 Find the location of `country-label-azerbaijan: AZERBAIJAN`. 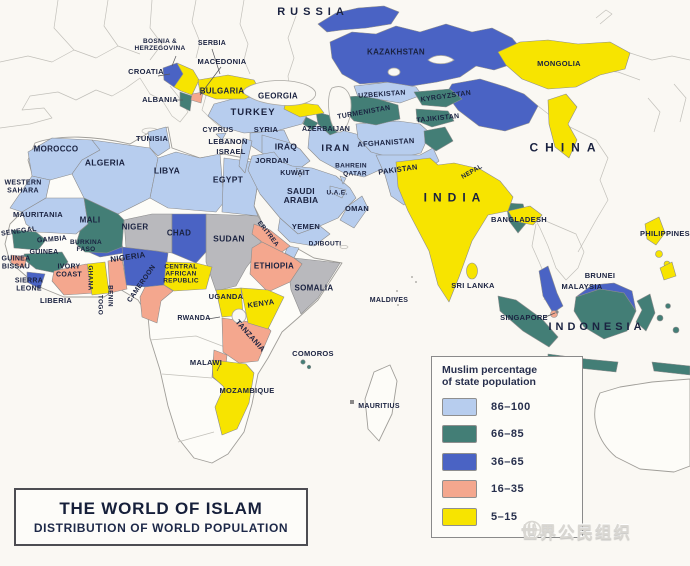

country-label-azerbaijan: AZERBAIJAN is located at coordinates (326, 130).